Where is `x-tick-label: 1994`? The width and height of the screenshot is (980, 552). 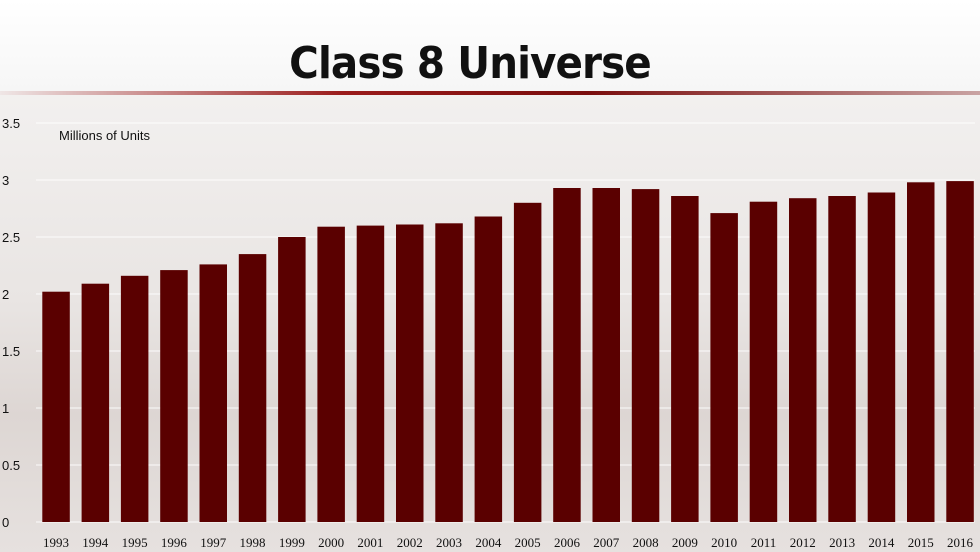
x-tick-label: 1994 is located at coordinates (95, 542).